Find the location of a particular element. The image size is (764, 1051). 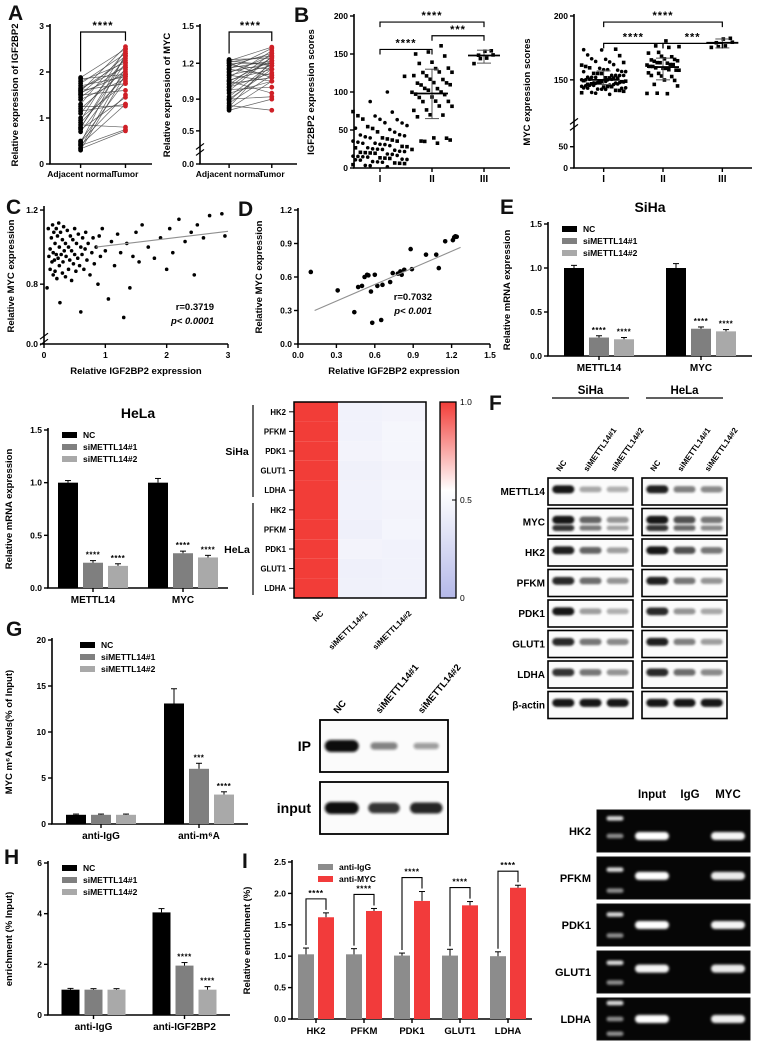

panel-label-g: G is located at coordinates (14, 629).